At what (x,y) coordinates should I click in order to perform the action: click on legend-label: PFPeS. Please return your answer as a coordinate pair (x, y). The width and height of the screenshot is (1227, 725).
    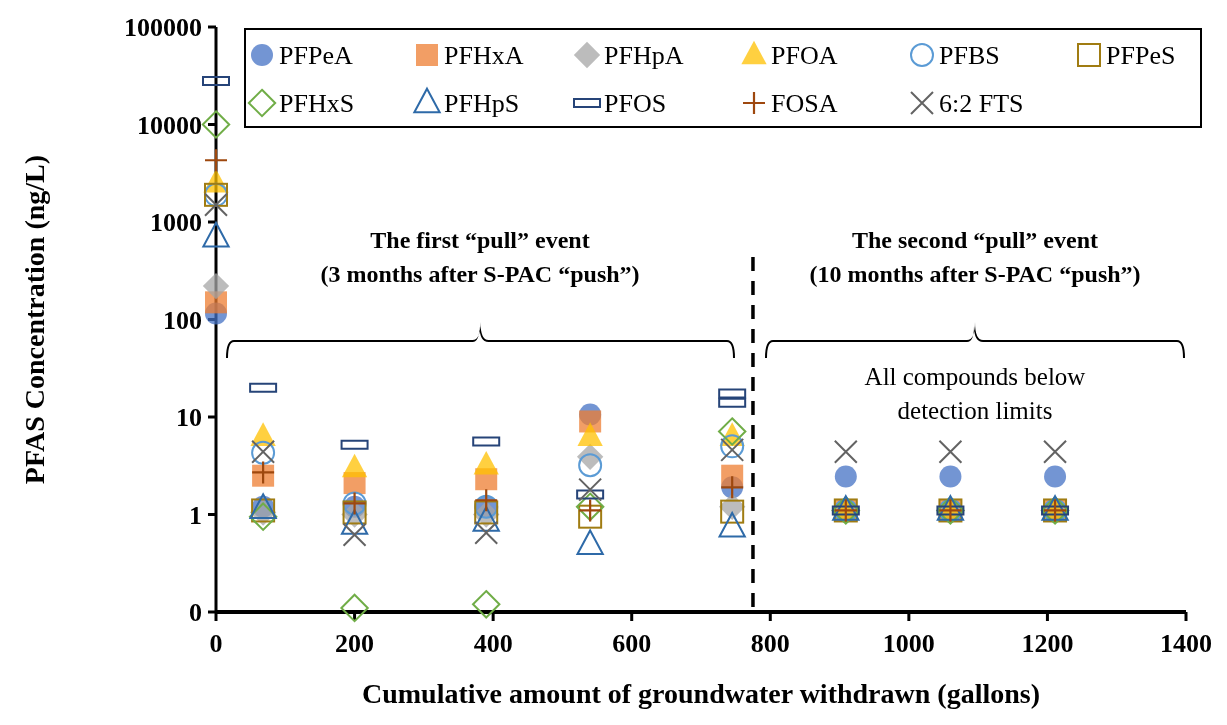
    Looking at the image, I should click on (1141, 56).